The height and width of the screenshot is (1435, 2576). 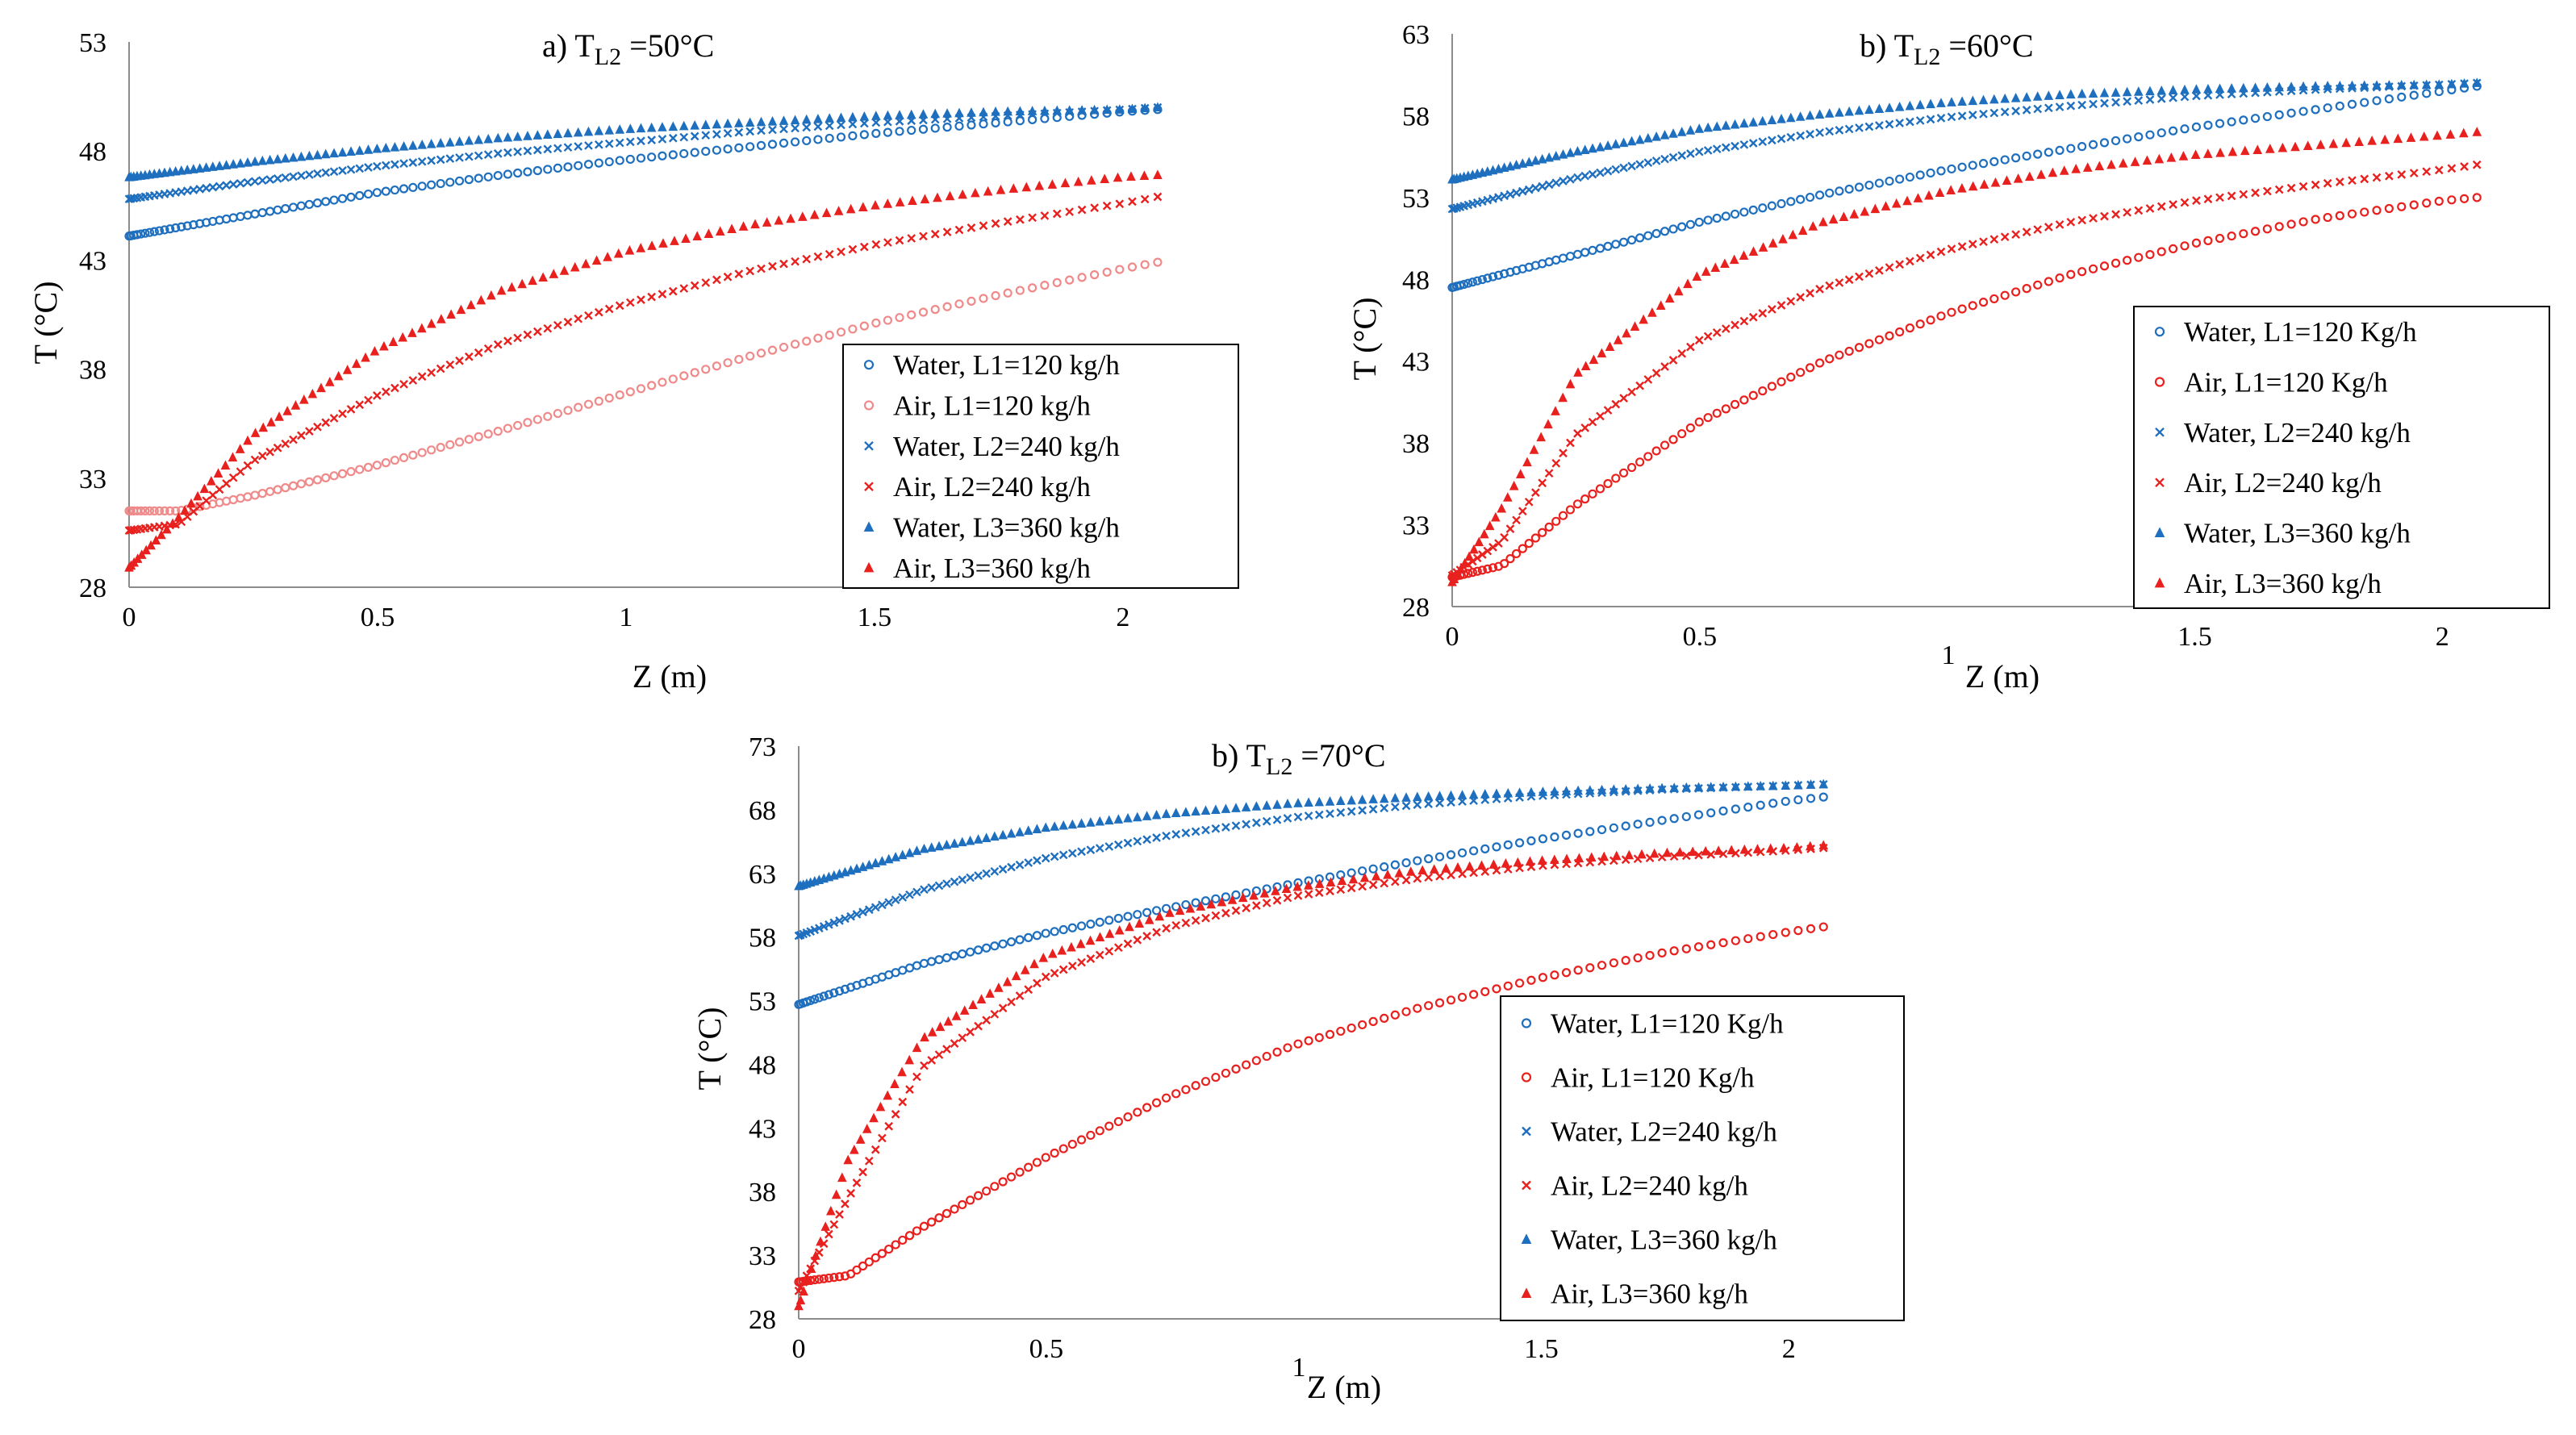 What do you see at coordinates (763, 938) in the screenshot?
I see `y-tick-label: 58` at bounding box center [763, 938].